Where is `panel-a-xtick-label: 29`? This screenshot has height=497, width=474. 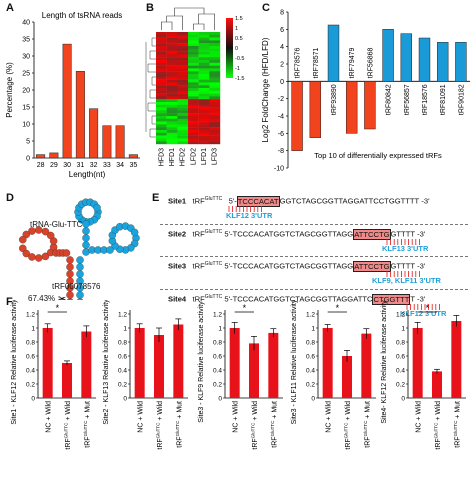 panel-a-xtick-label: 29 is located at coordinates (54, 165).